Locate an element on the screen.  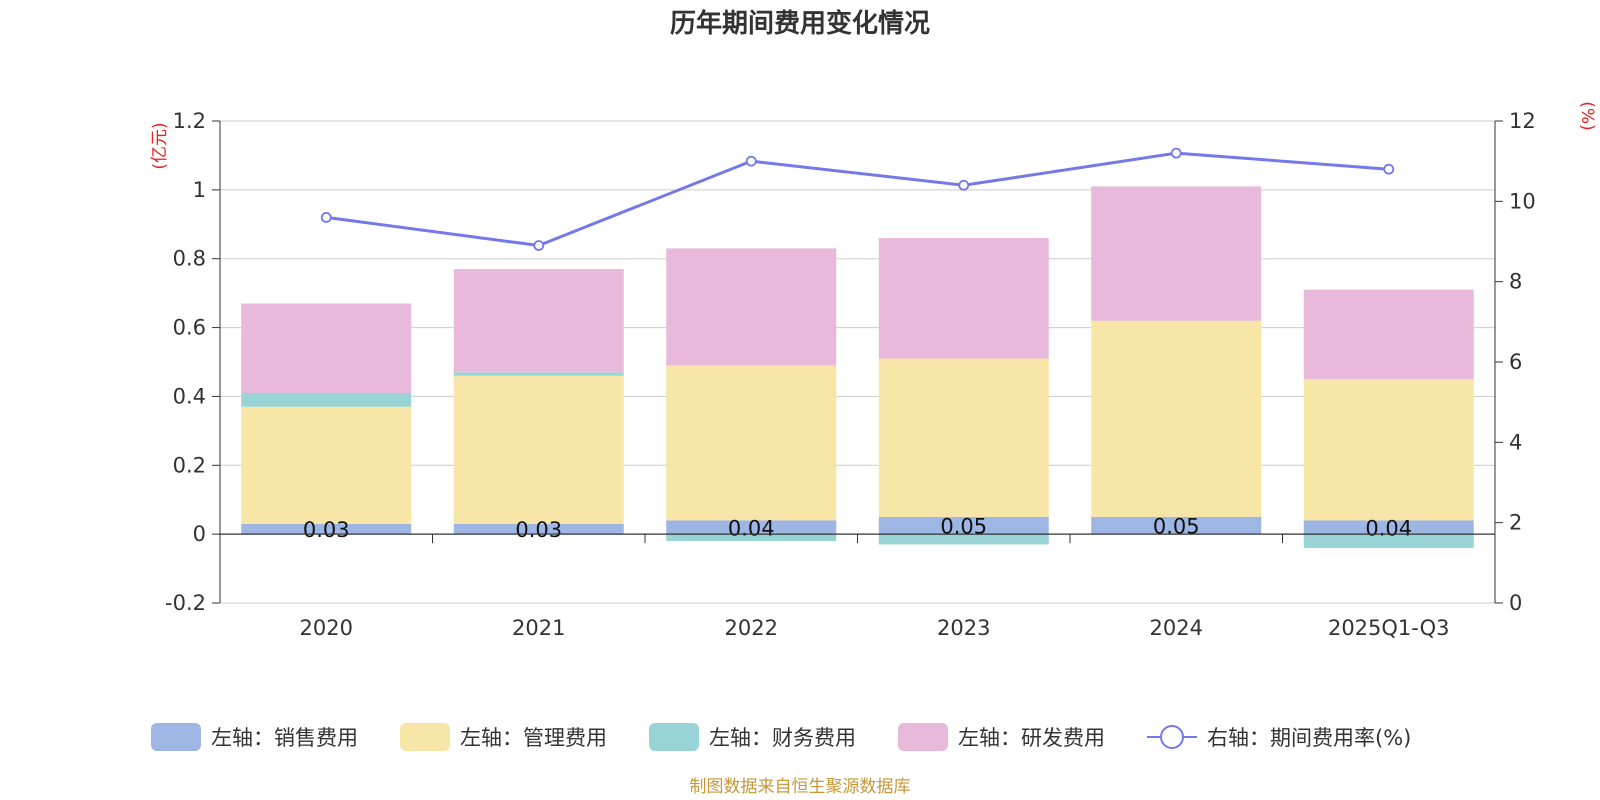
legend-circle-icon is located at coordinates (1172, 737).